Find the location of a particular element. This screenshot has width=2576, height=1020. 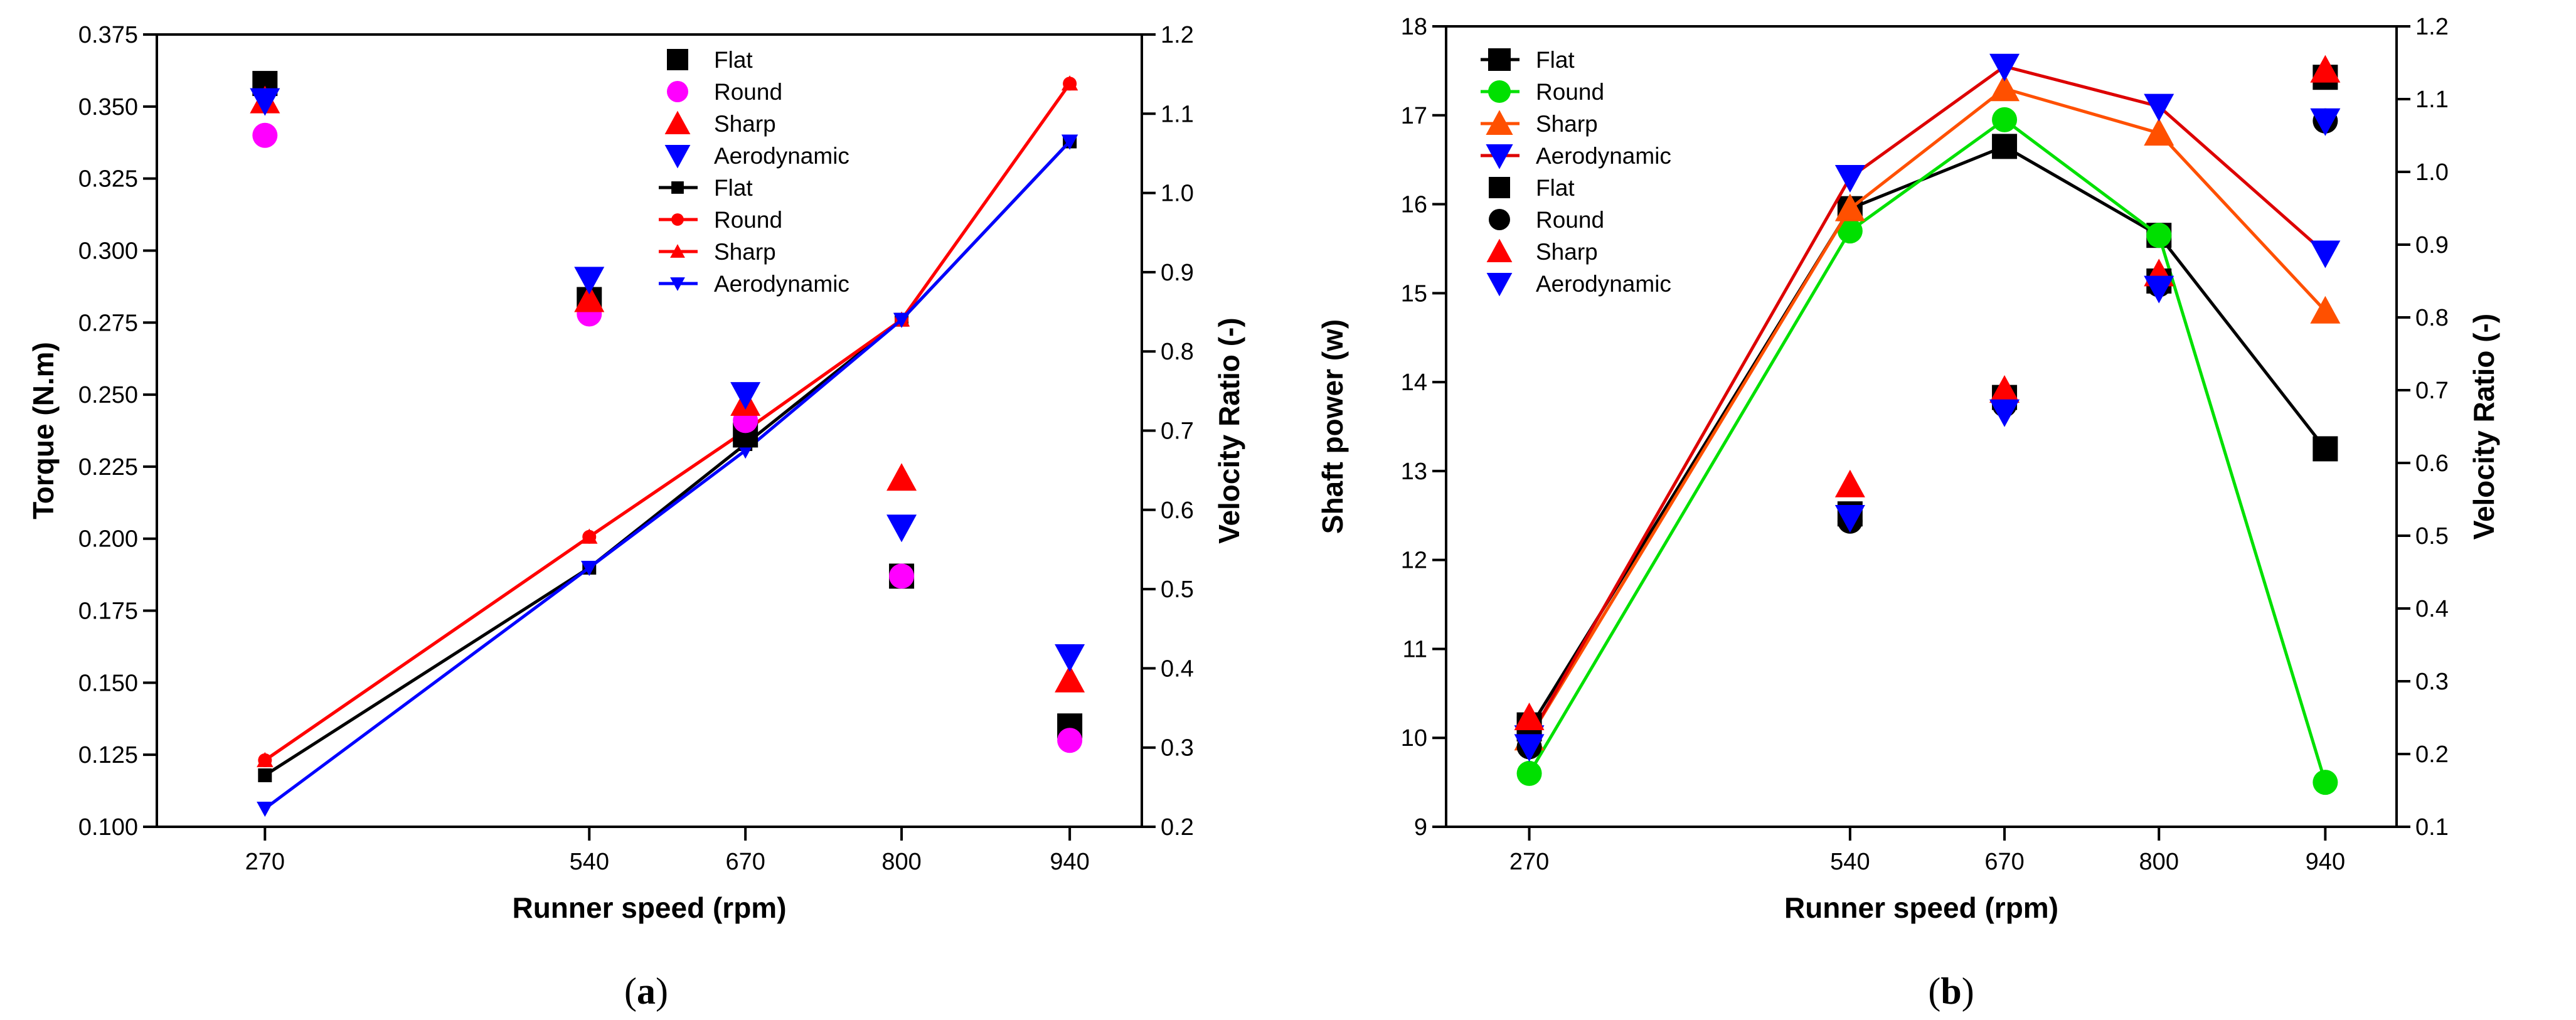

y-right-axis-title: Velocity Ratio (-) is located at coordinates (1229, 430).